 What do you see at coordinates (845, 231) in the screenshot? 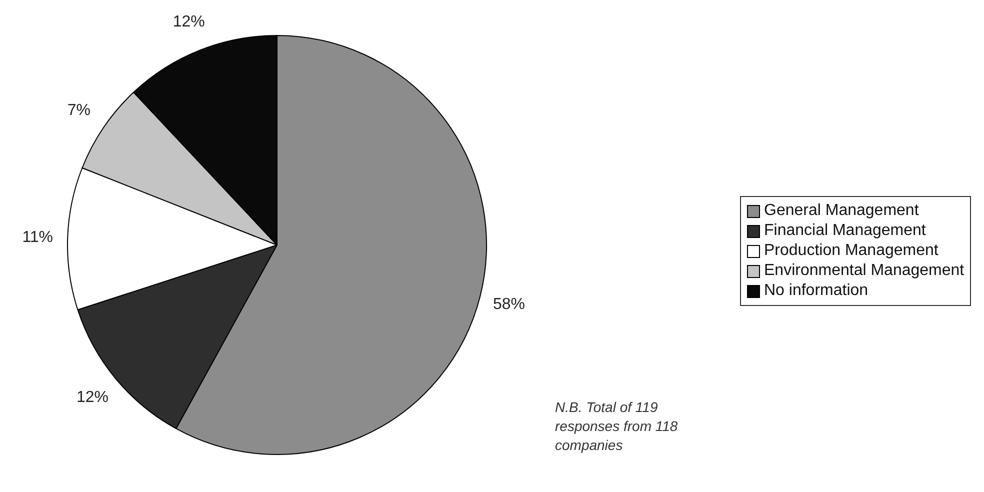
I see `legend-label: Financial Management` at bounding box center [845, 231].